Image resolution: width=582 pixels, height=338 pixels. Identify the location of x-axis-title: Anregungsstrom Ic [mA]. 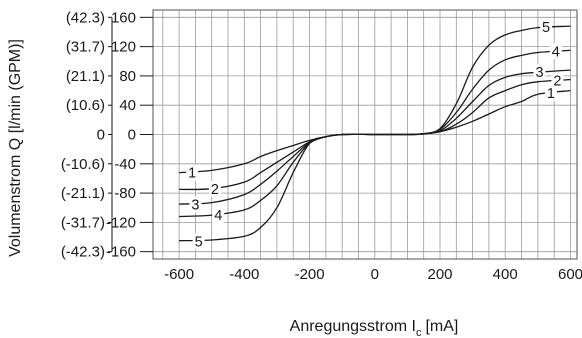
(374, 328).